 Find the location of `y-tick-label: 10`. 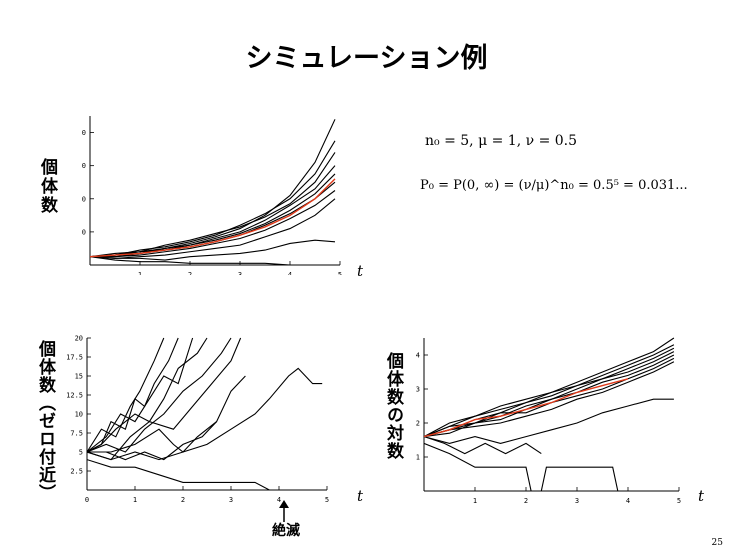

y-tick-label: 10 is located at coordinates (79, 415).